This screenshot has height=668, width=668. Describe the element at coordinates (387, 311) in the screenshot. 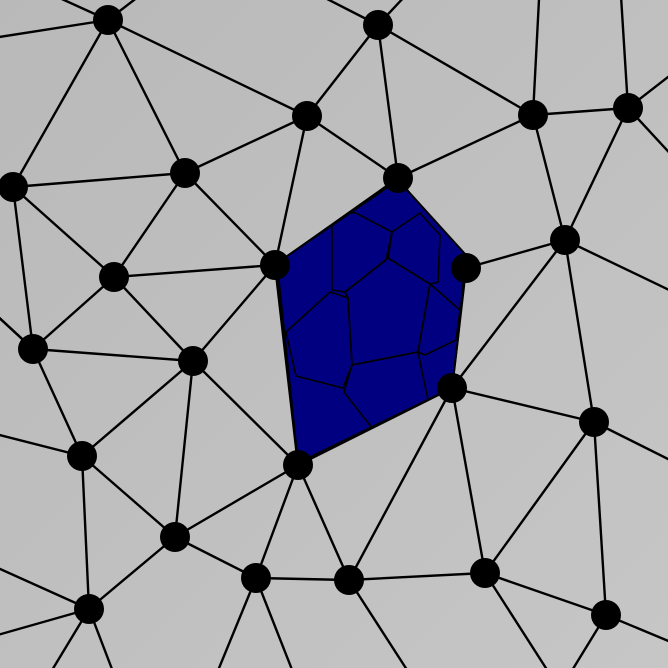

I see `blue-tile-center` at that location.